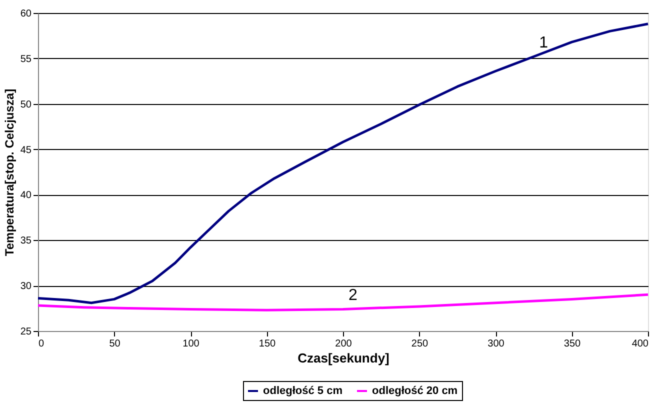  Describe the element at coordinates (26, 286) in the screenshot. I see `y-tick-label: 30` at that location.